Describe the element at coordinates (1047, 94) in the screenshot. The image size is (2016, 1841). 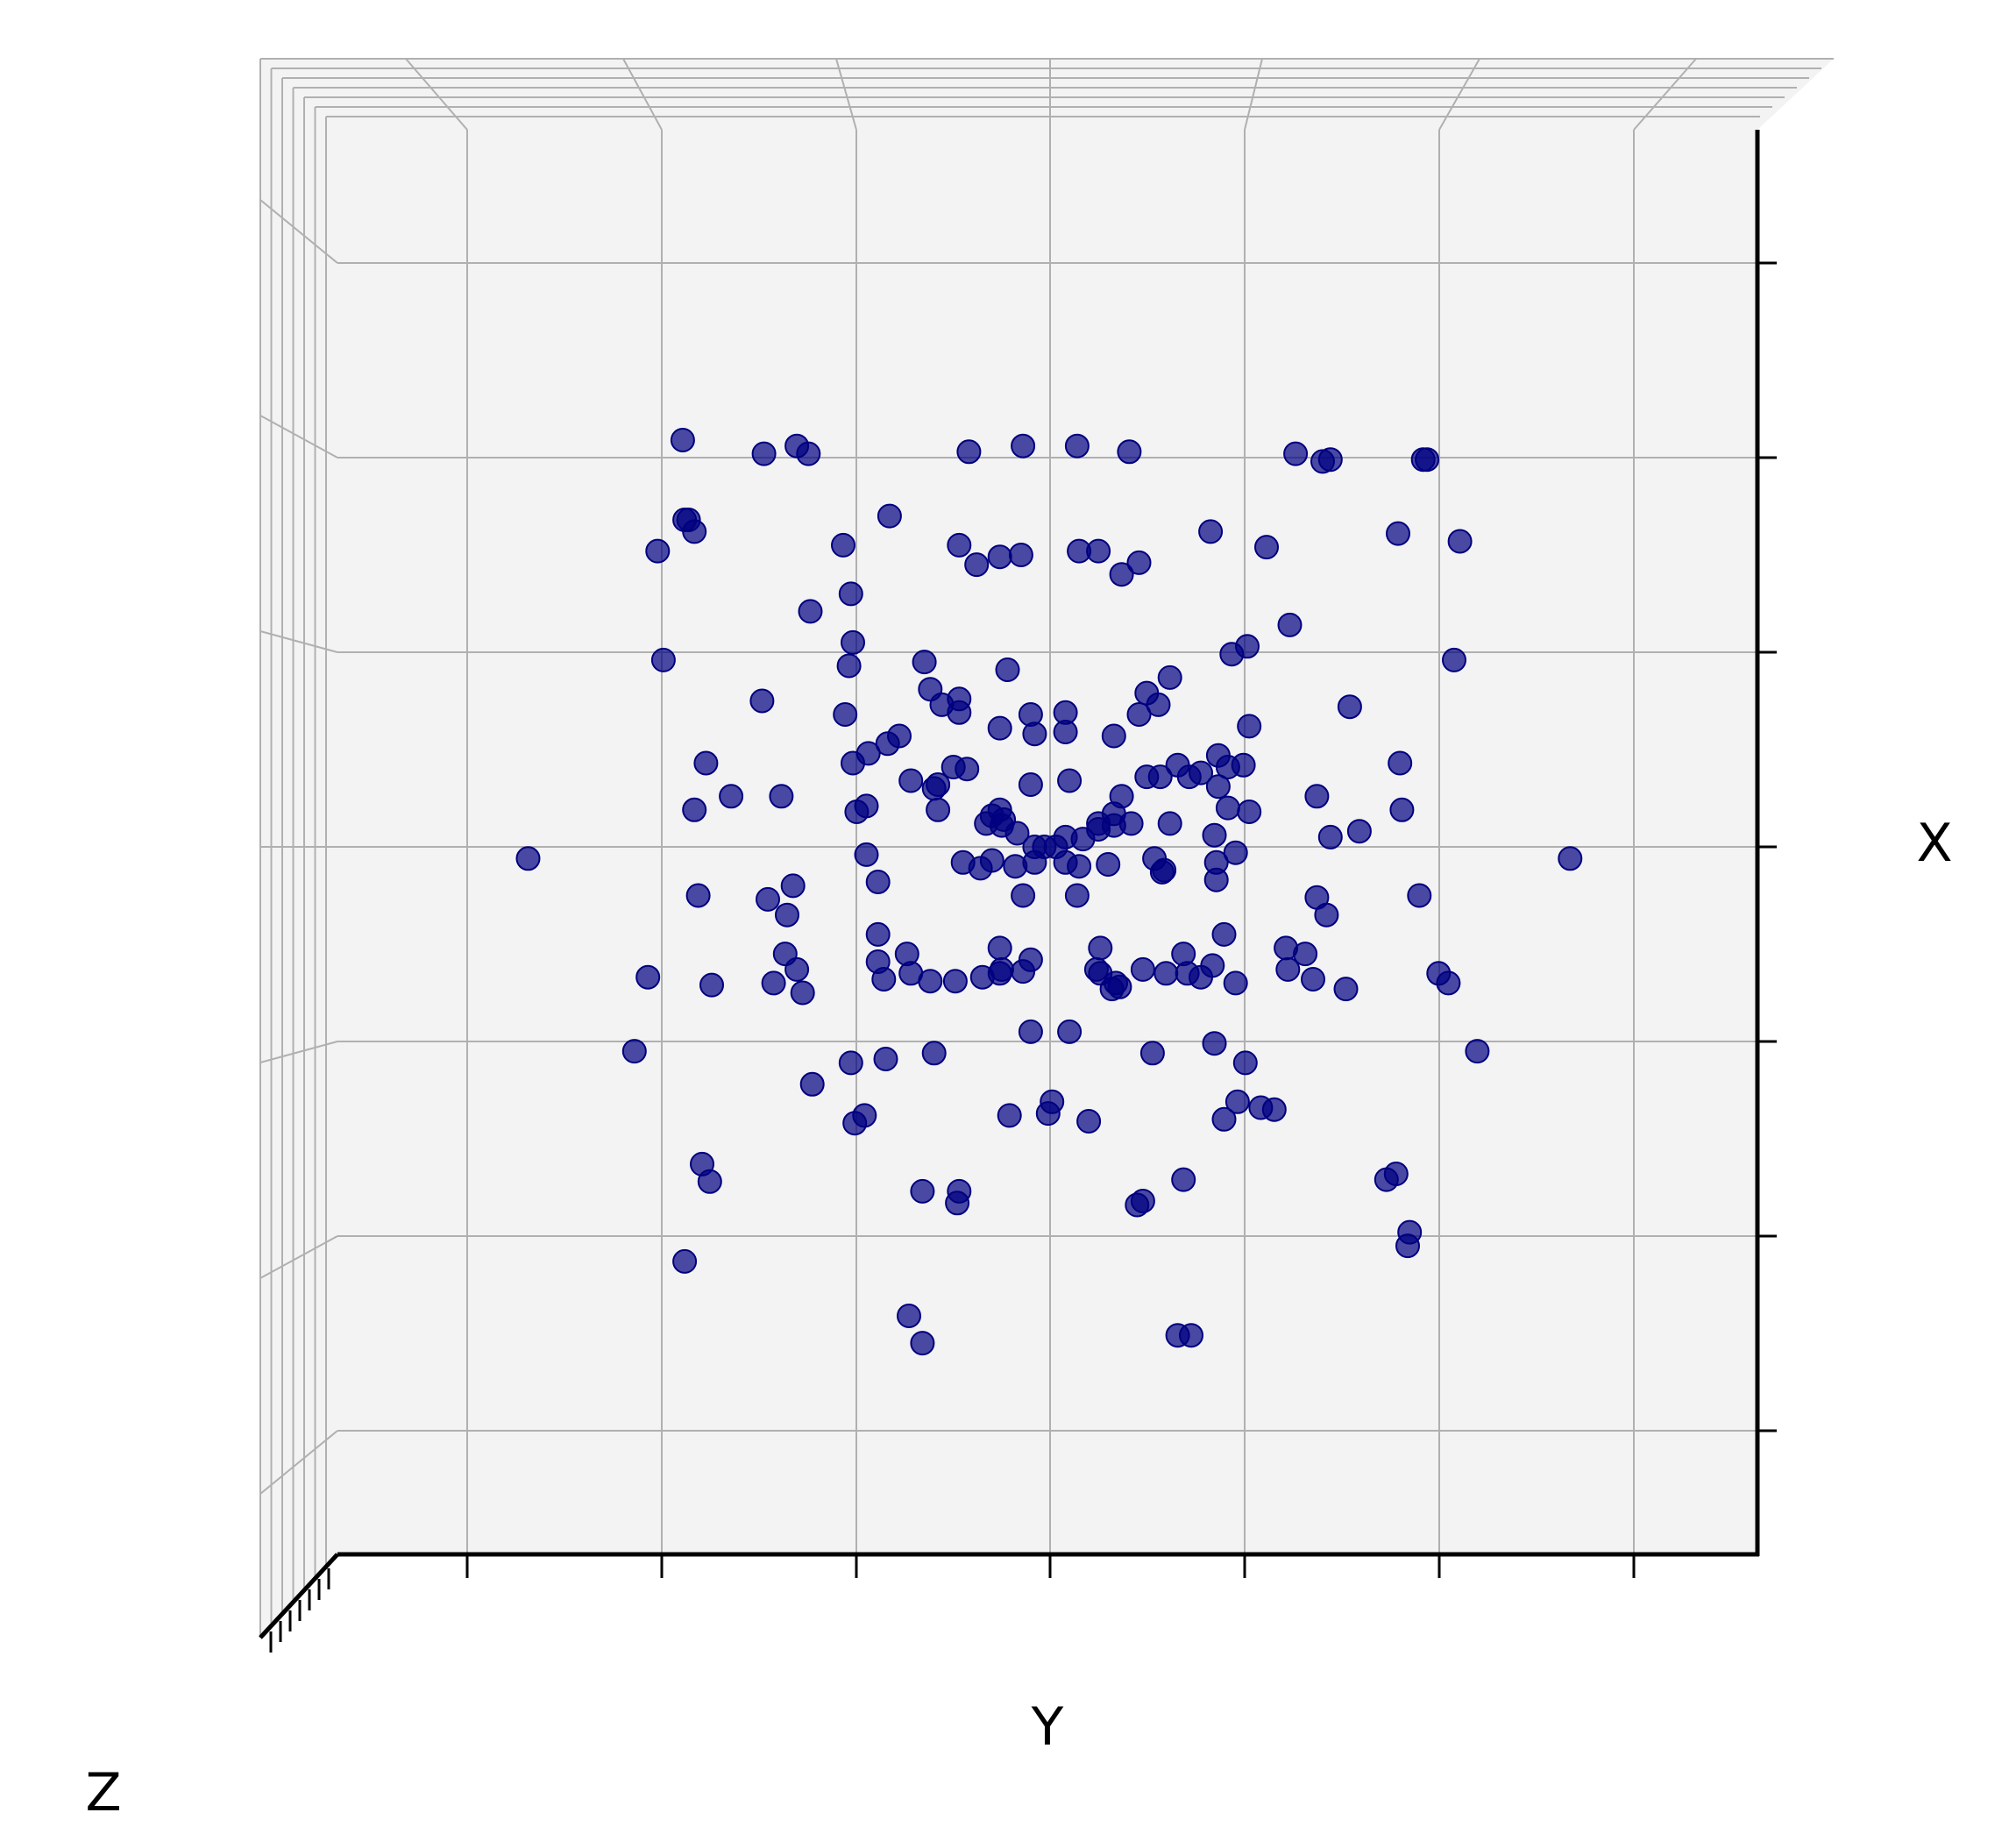
I see `top-pane` at that location.